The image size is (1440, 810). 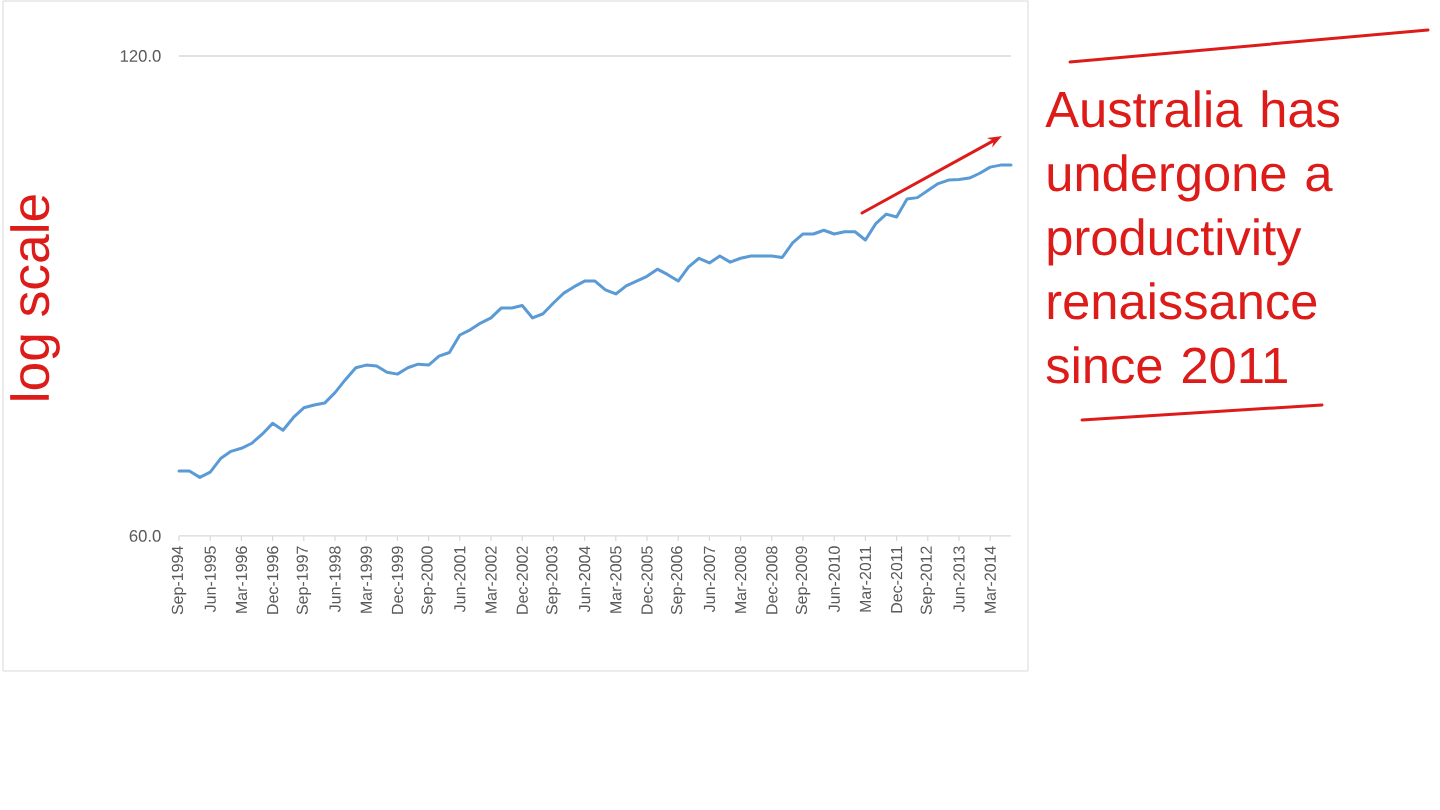 I want to click on x-tick-label: Jun-2001, so click(x=460, y=579).